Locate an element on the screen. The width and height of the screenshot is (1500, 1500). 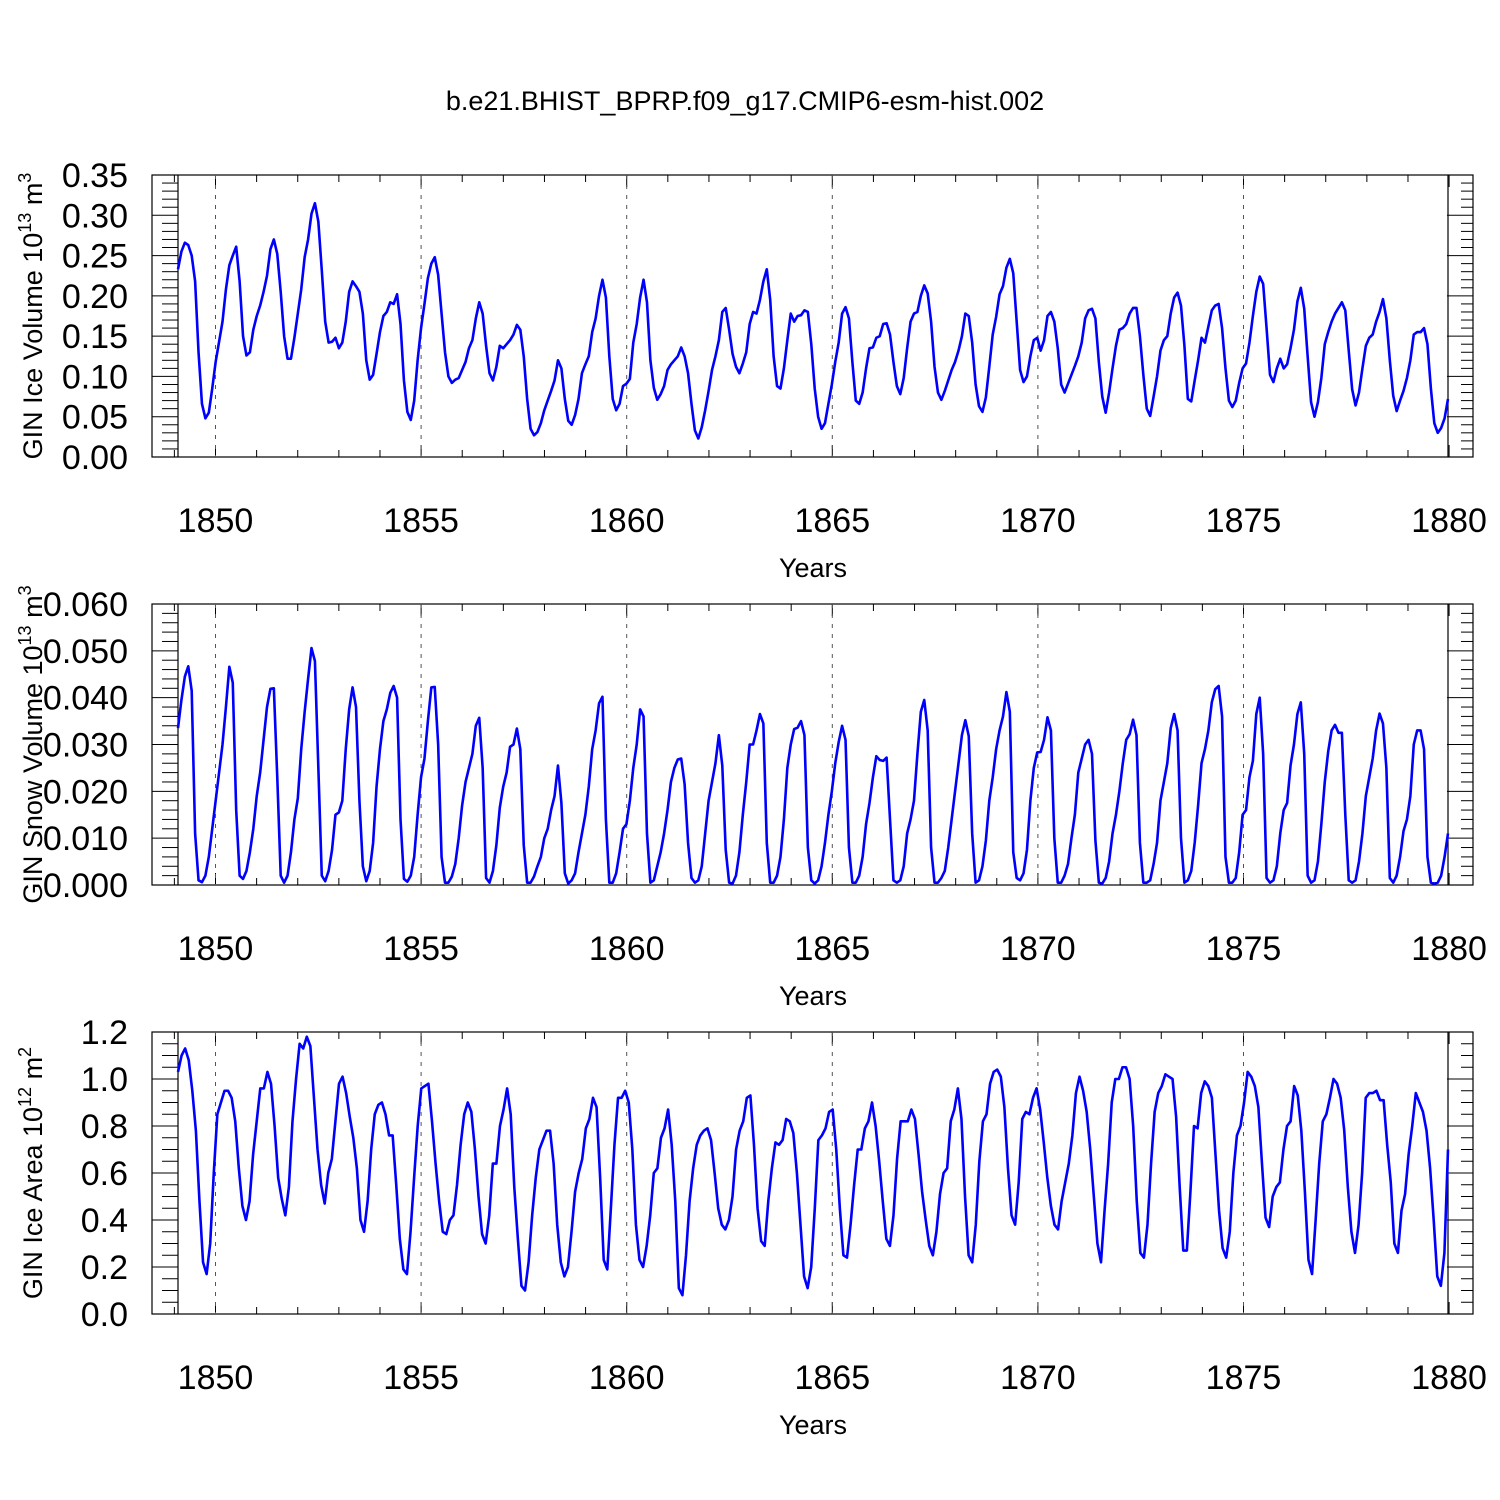
y-tick-label: 0.30 is located at coordinates (95, 216).